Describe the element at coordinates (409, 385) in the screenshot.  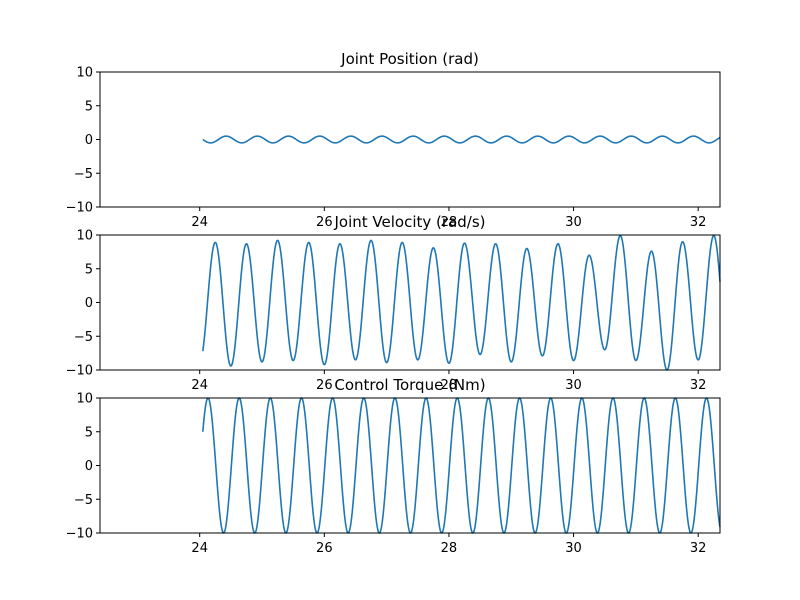
I see `chart-title: Control Torque (Nm)` at that location.